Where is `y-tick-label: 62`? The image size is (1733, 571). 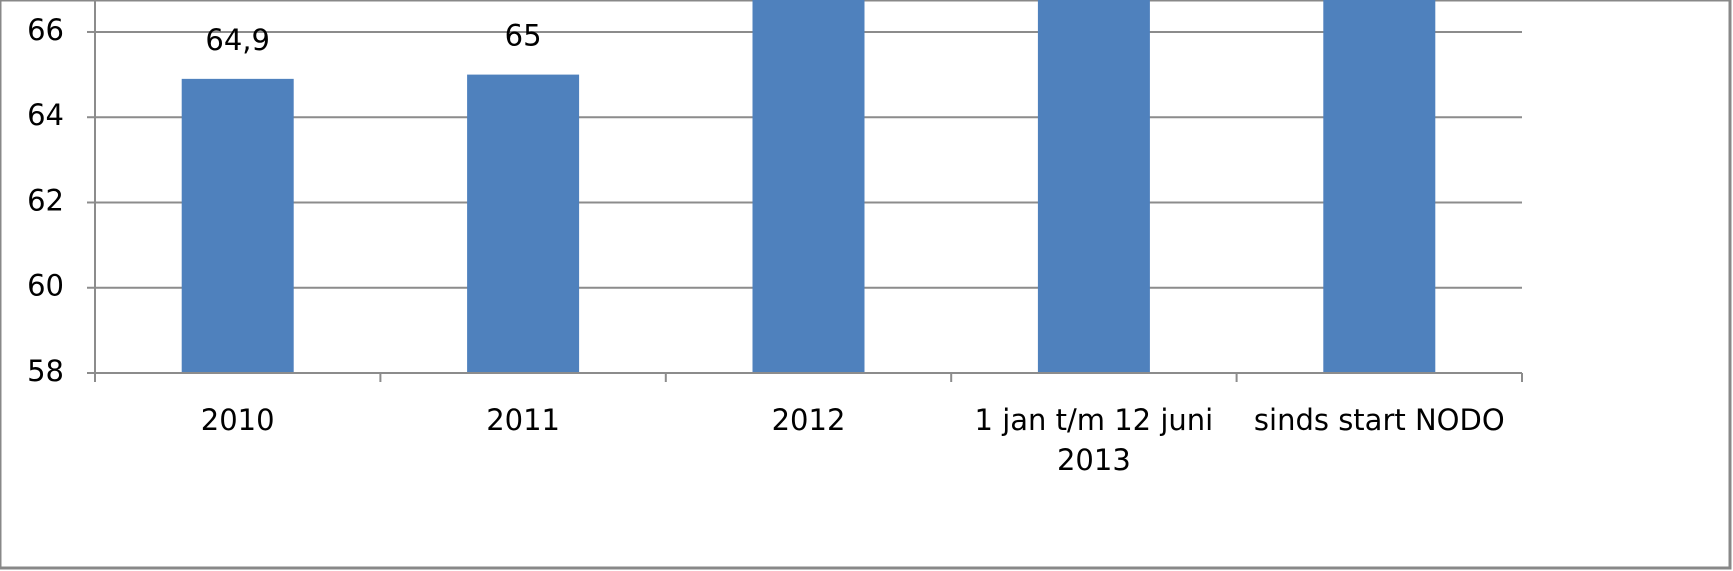
y-tick-label: 62 is located at coordinates (45, 200).